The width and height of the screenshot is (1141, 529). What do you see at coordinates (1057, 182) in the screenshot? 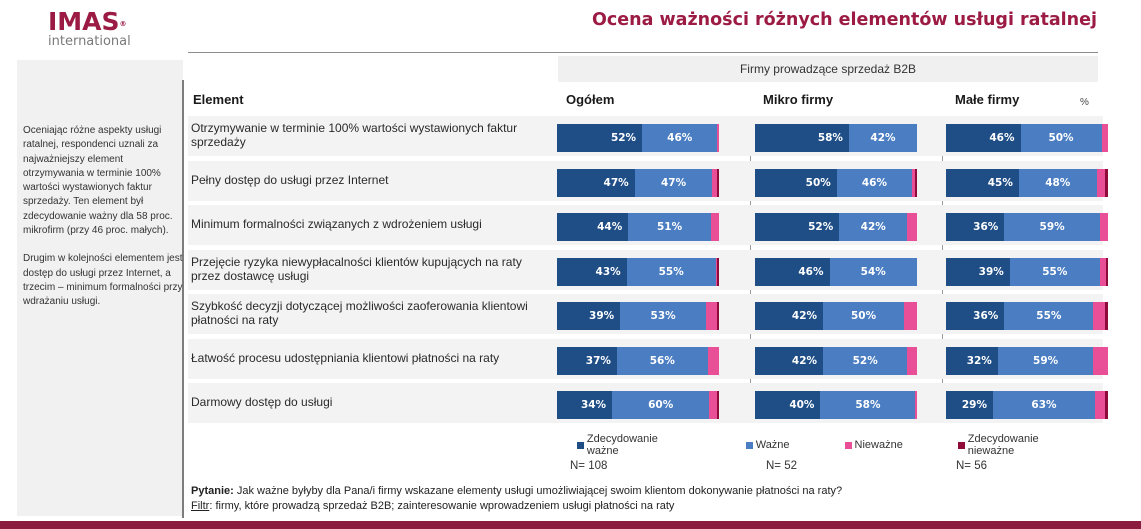
I see `bar-segment-wazne: 48%` at bounding box center [1057, 182].